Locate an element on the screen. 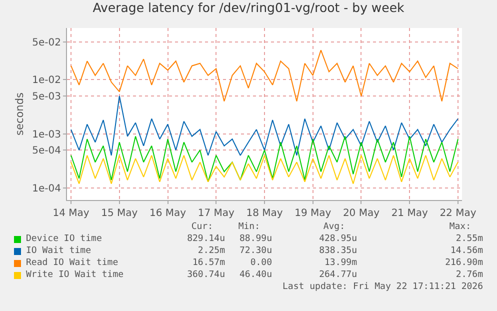  y-tick-label: 5e-02 is located at coordinates (46, 42).